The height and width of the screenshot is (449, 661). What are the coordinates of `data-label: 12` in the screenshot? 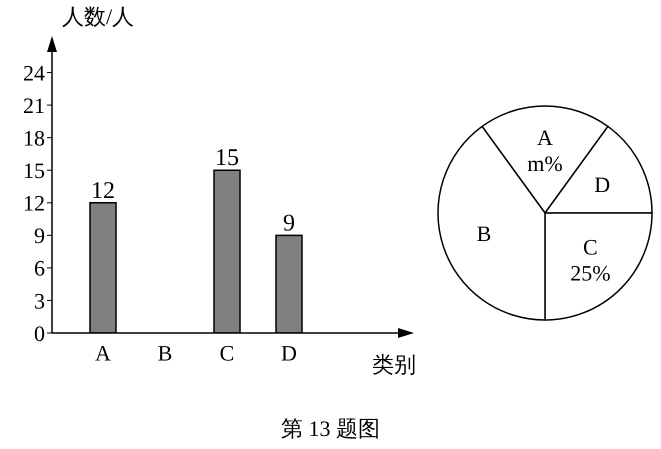 It's located at (103, 191).